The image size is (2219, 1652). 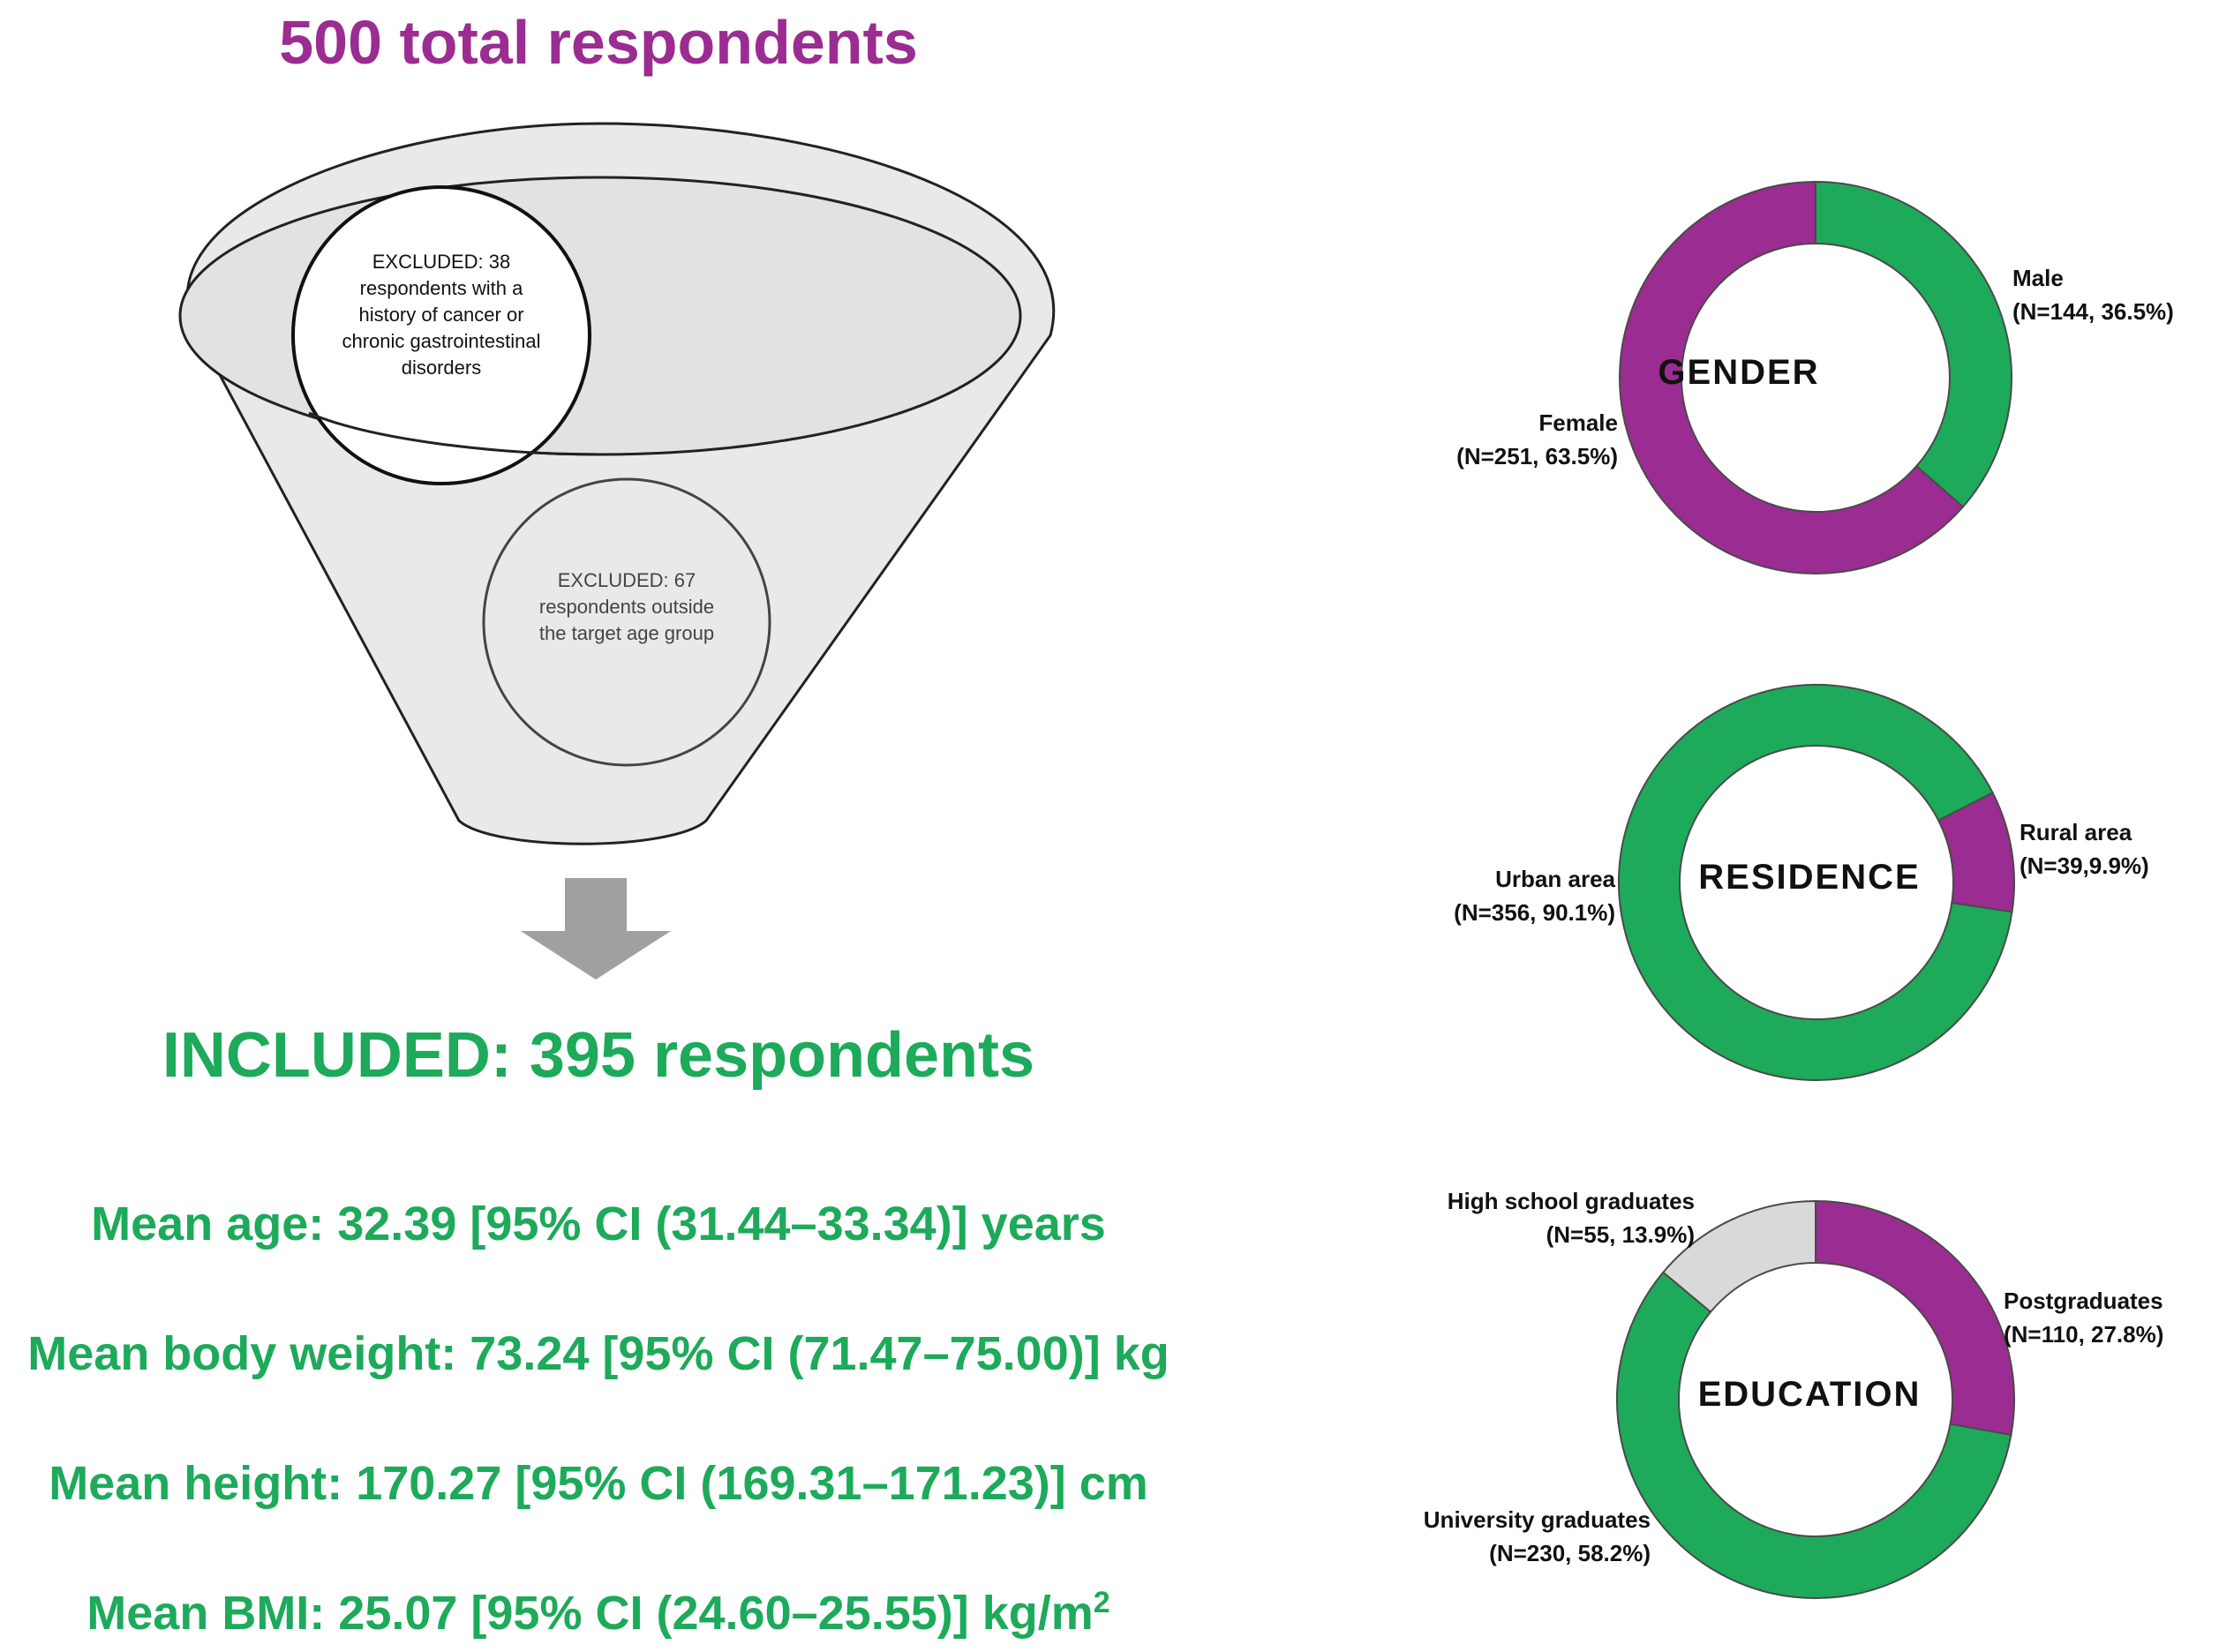 I want to click on label-rural: Rural area (N=39,9.9%), so click(x=2084, y=849).